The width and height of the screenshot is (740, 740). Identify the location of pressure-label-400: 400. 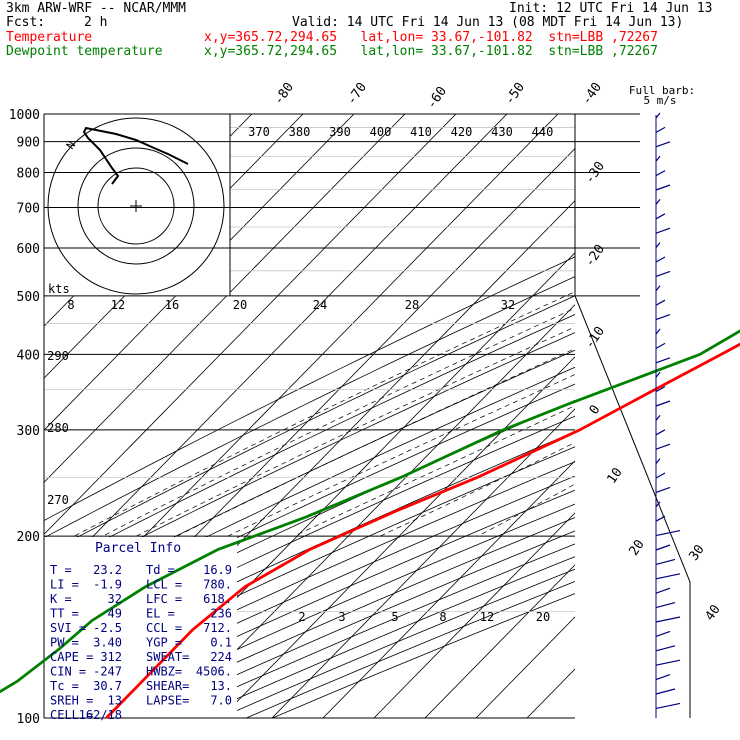
(28, 355).